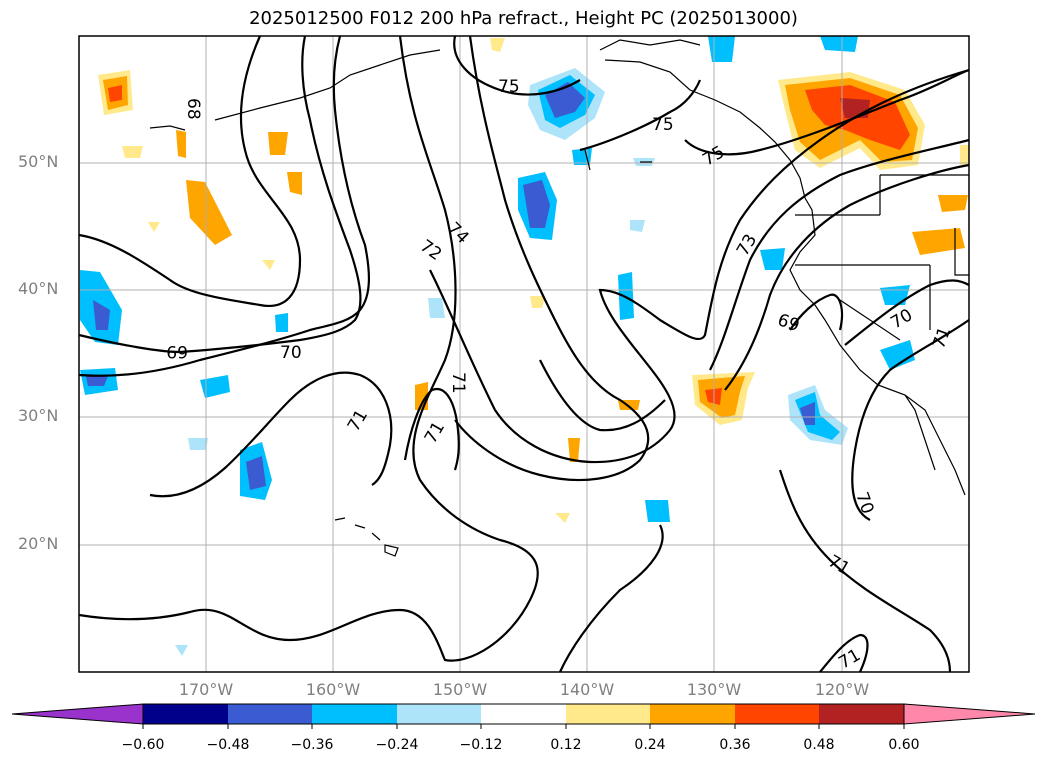 This screenshot has width=1047, height=765. Describe the element at coordinates (566, 745) in the screenshot. I see `colorbar-tick-label: 0.12` at that location.